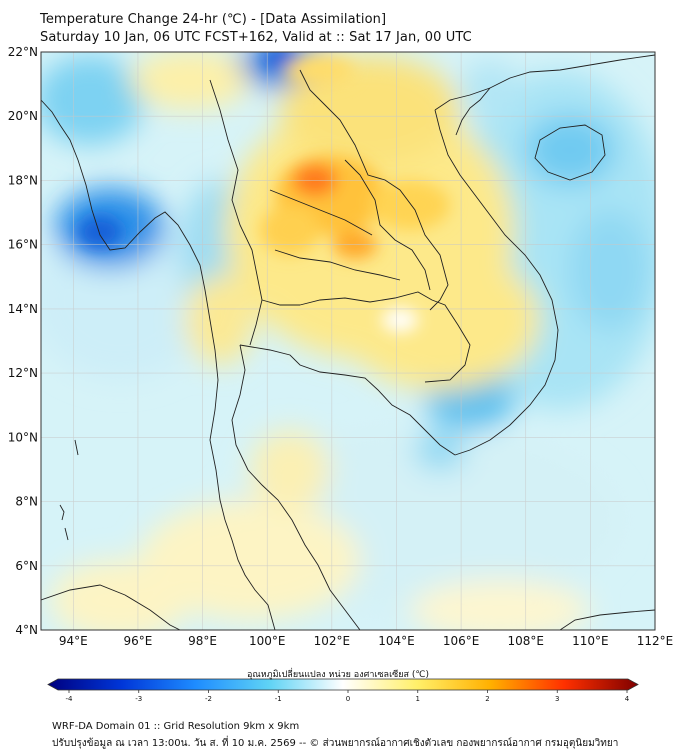  Describe the element at coordinates (26, 630) in the screenshot. I see `lat-label: 4°N` at that location.